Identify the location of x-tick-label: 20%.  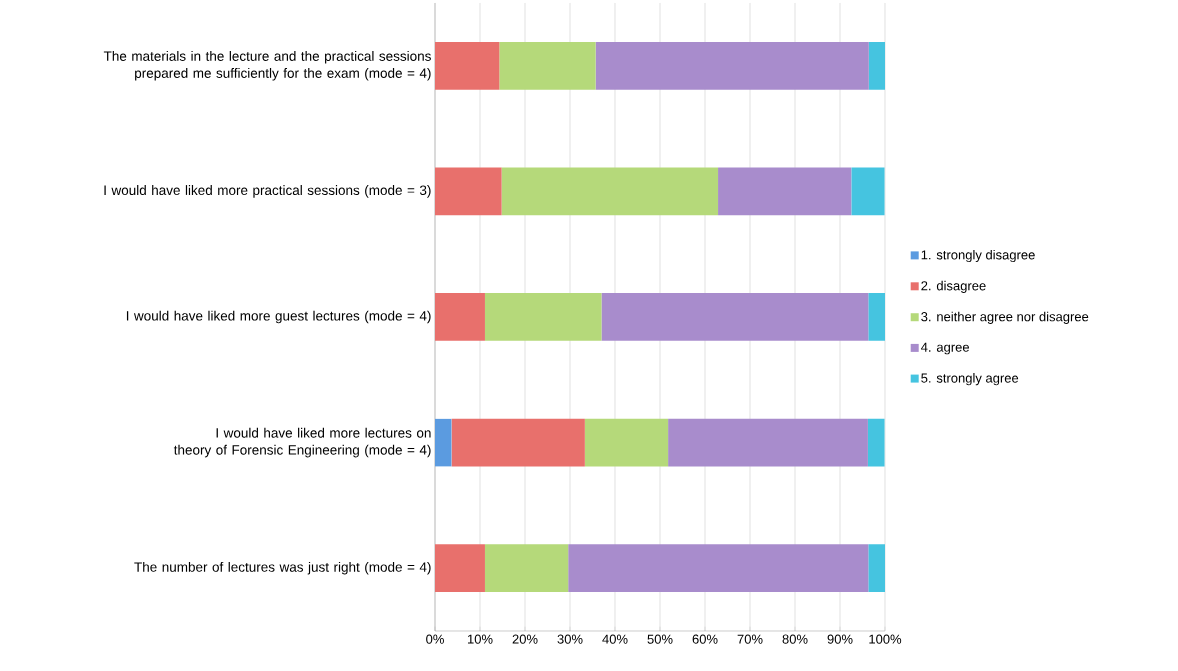
(525, 639).